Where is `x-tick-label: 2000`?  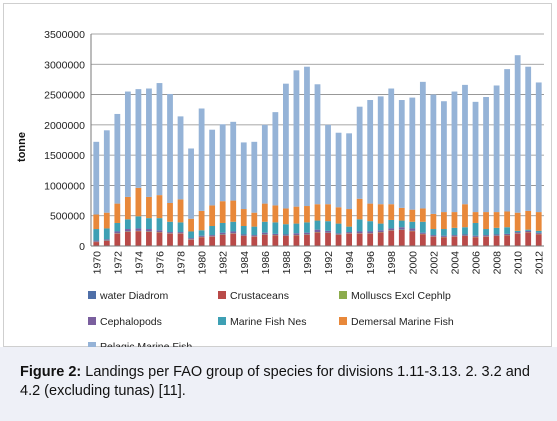 x-tick-label: 2000 is located at coordinates (413, 263).